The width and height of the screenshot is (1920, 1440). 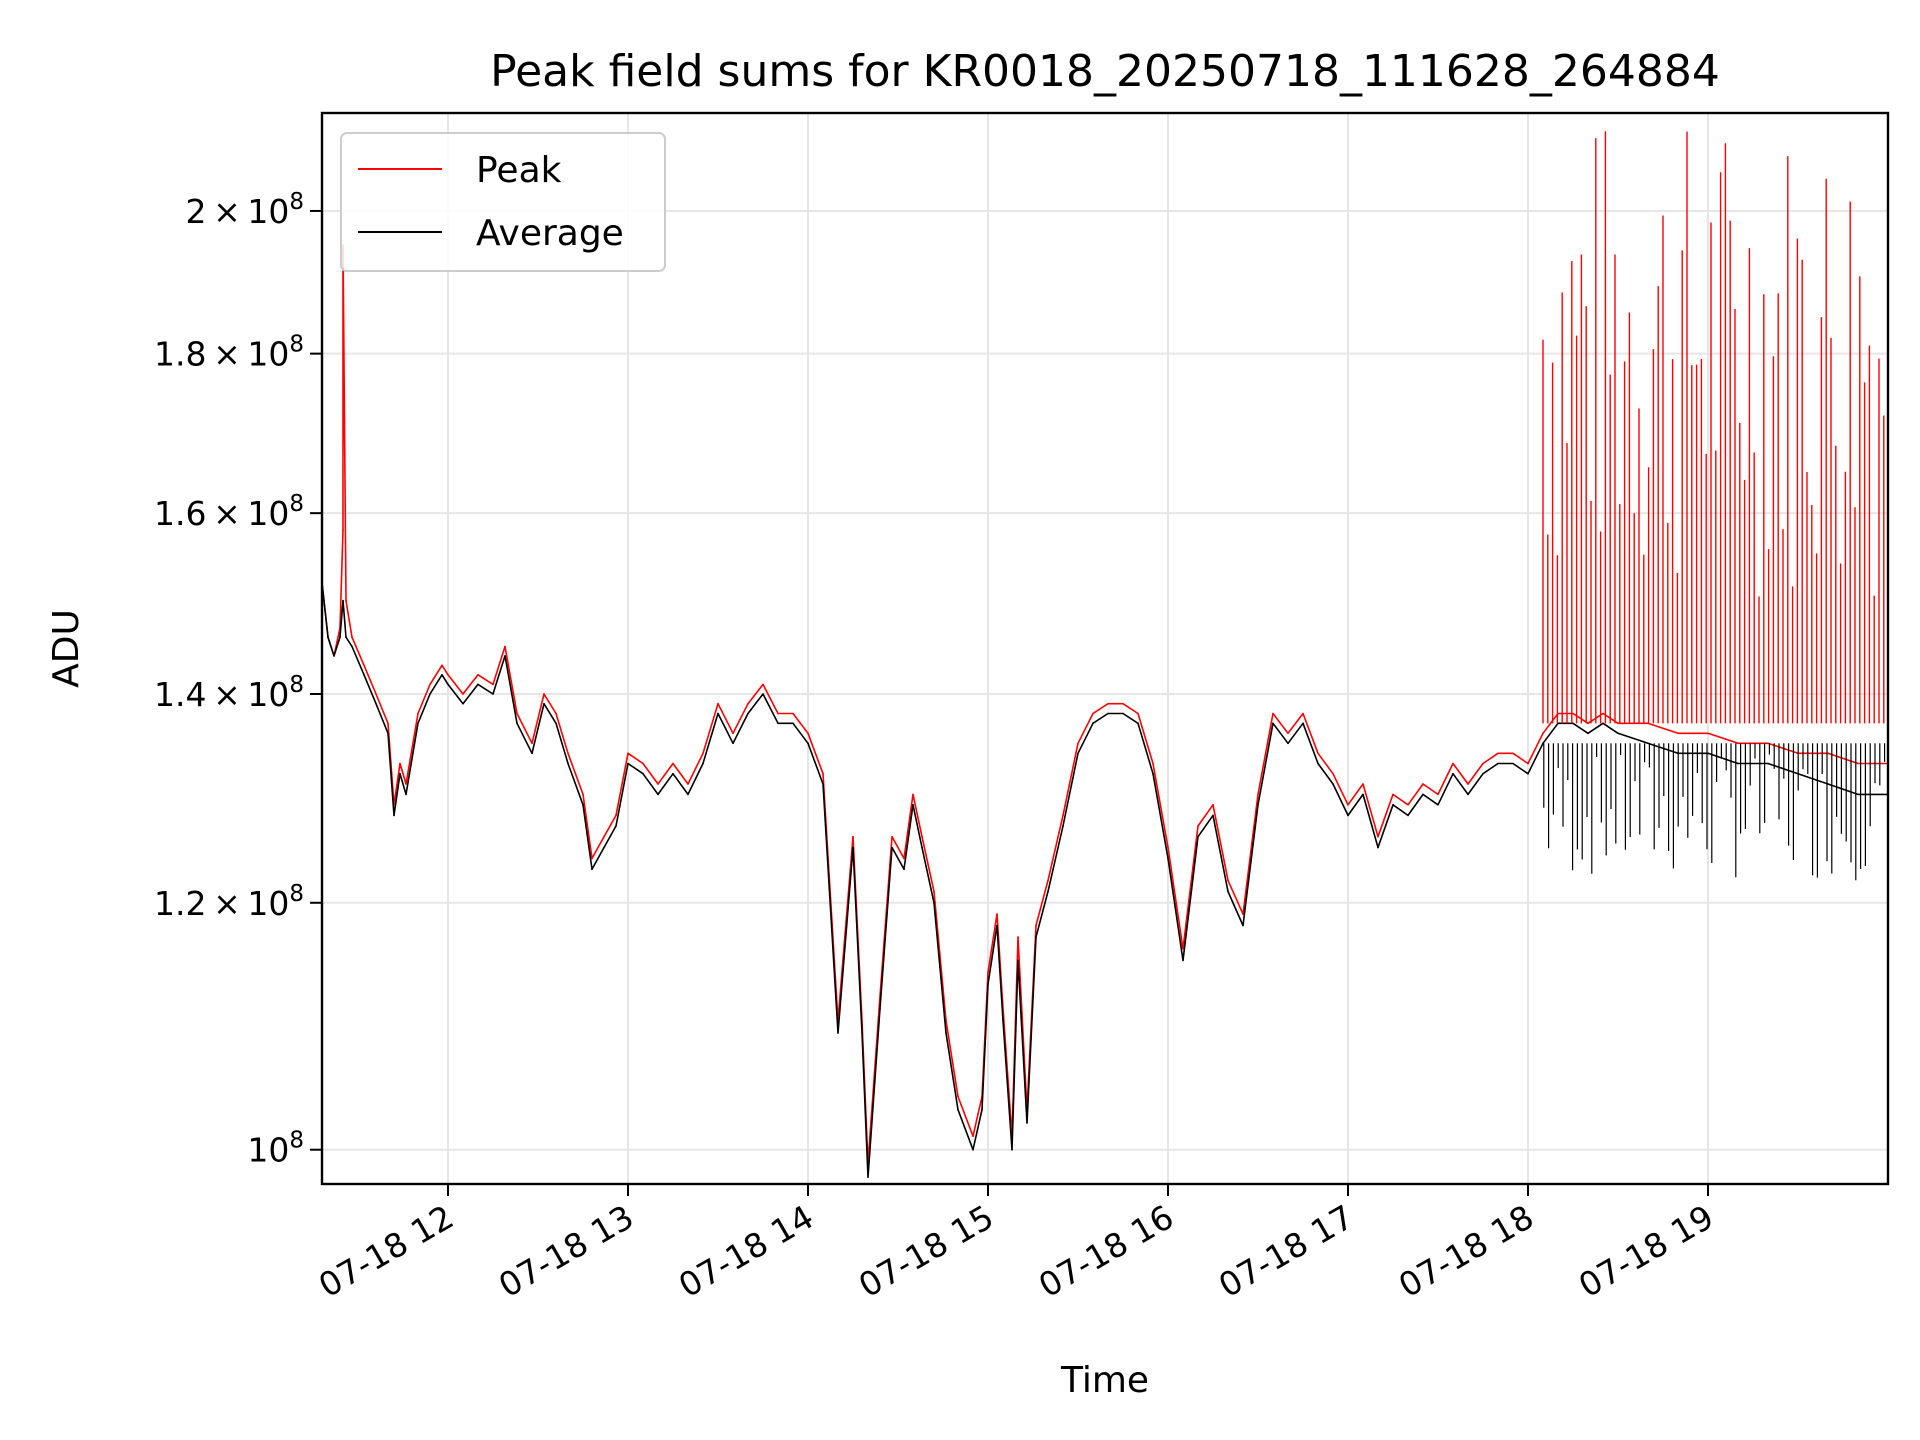 I want to click on x-axis-title: Time, so click(x=1104, y=1380).